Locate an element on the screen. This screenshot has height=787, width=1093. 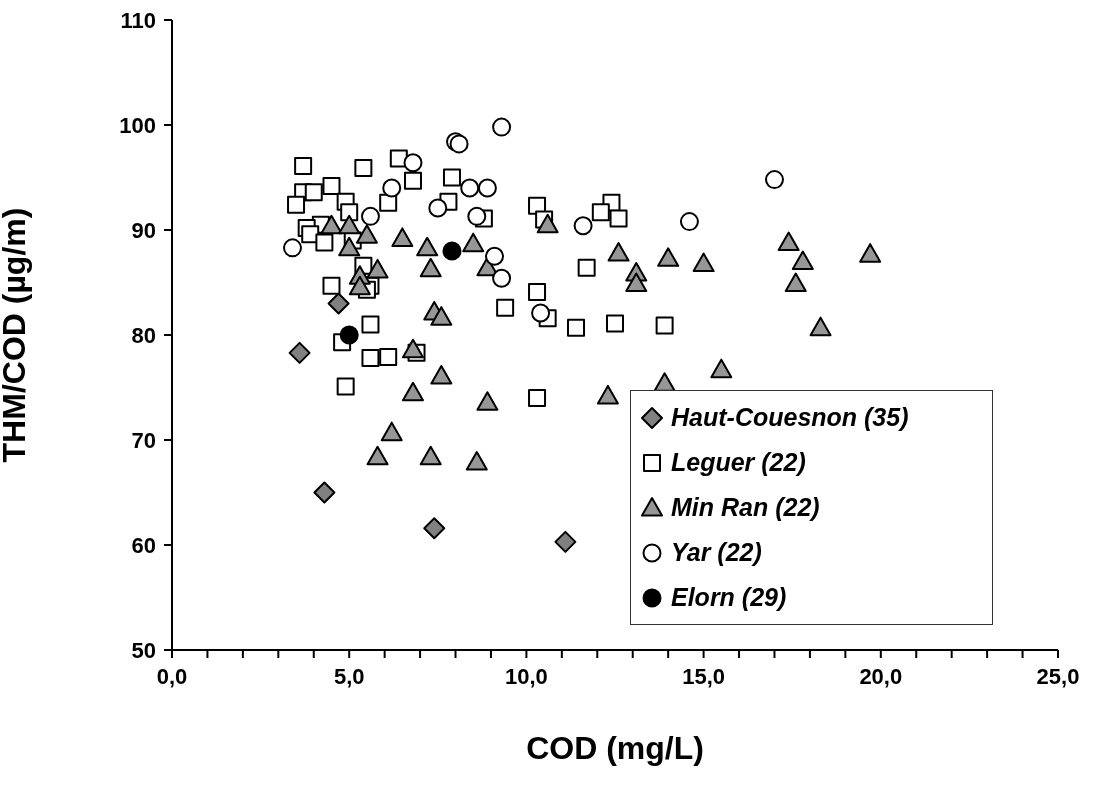
y-tick-label: 90 is located at coordinates (143, 230).